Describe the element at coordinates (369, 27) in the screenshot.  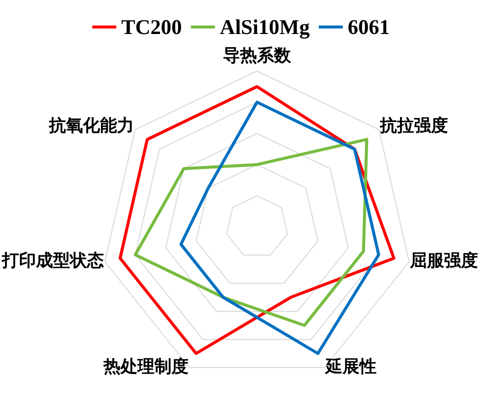
I see `legend-label: 6061` at that location.